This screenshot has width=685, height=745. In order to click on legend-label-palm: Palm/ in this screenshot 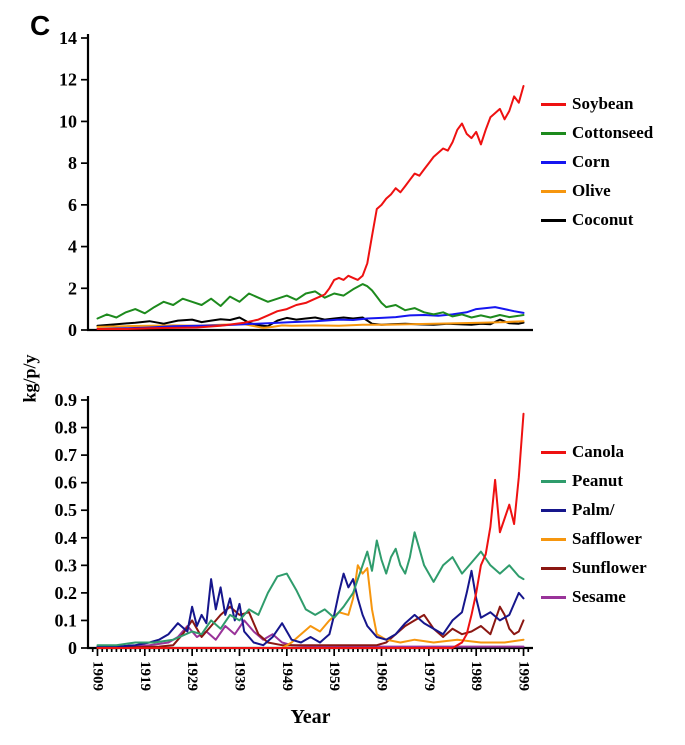, I will do `click(593, 509)`.